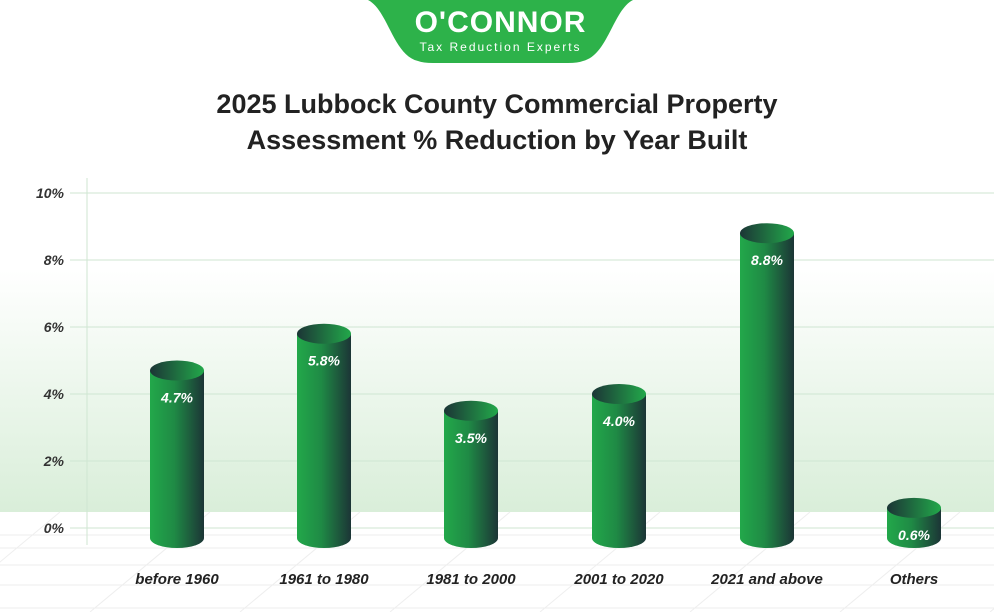  I want to click on data-label: 4.0%, so click(618, 421).